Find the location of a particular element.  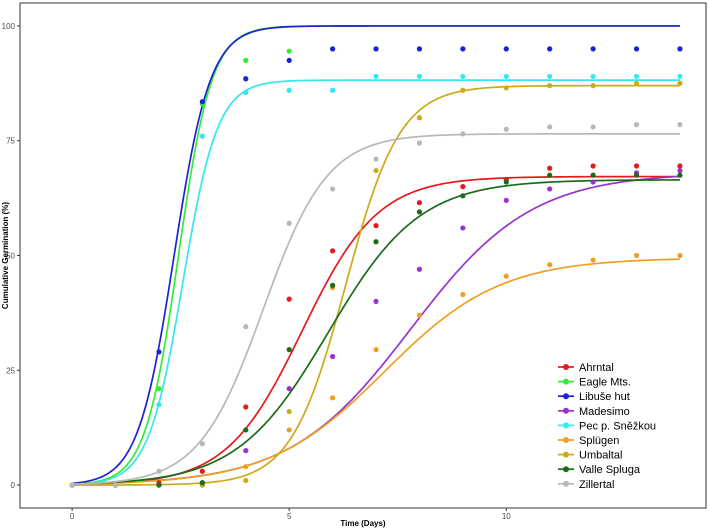

y-axis-label: Cumulative Germination (%) is located at coordinates (5, 255).